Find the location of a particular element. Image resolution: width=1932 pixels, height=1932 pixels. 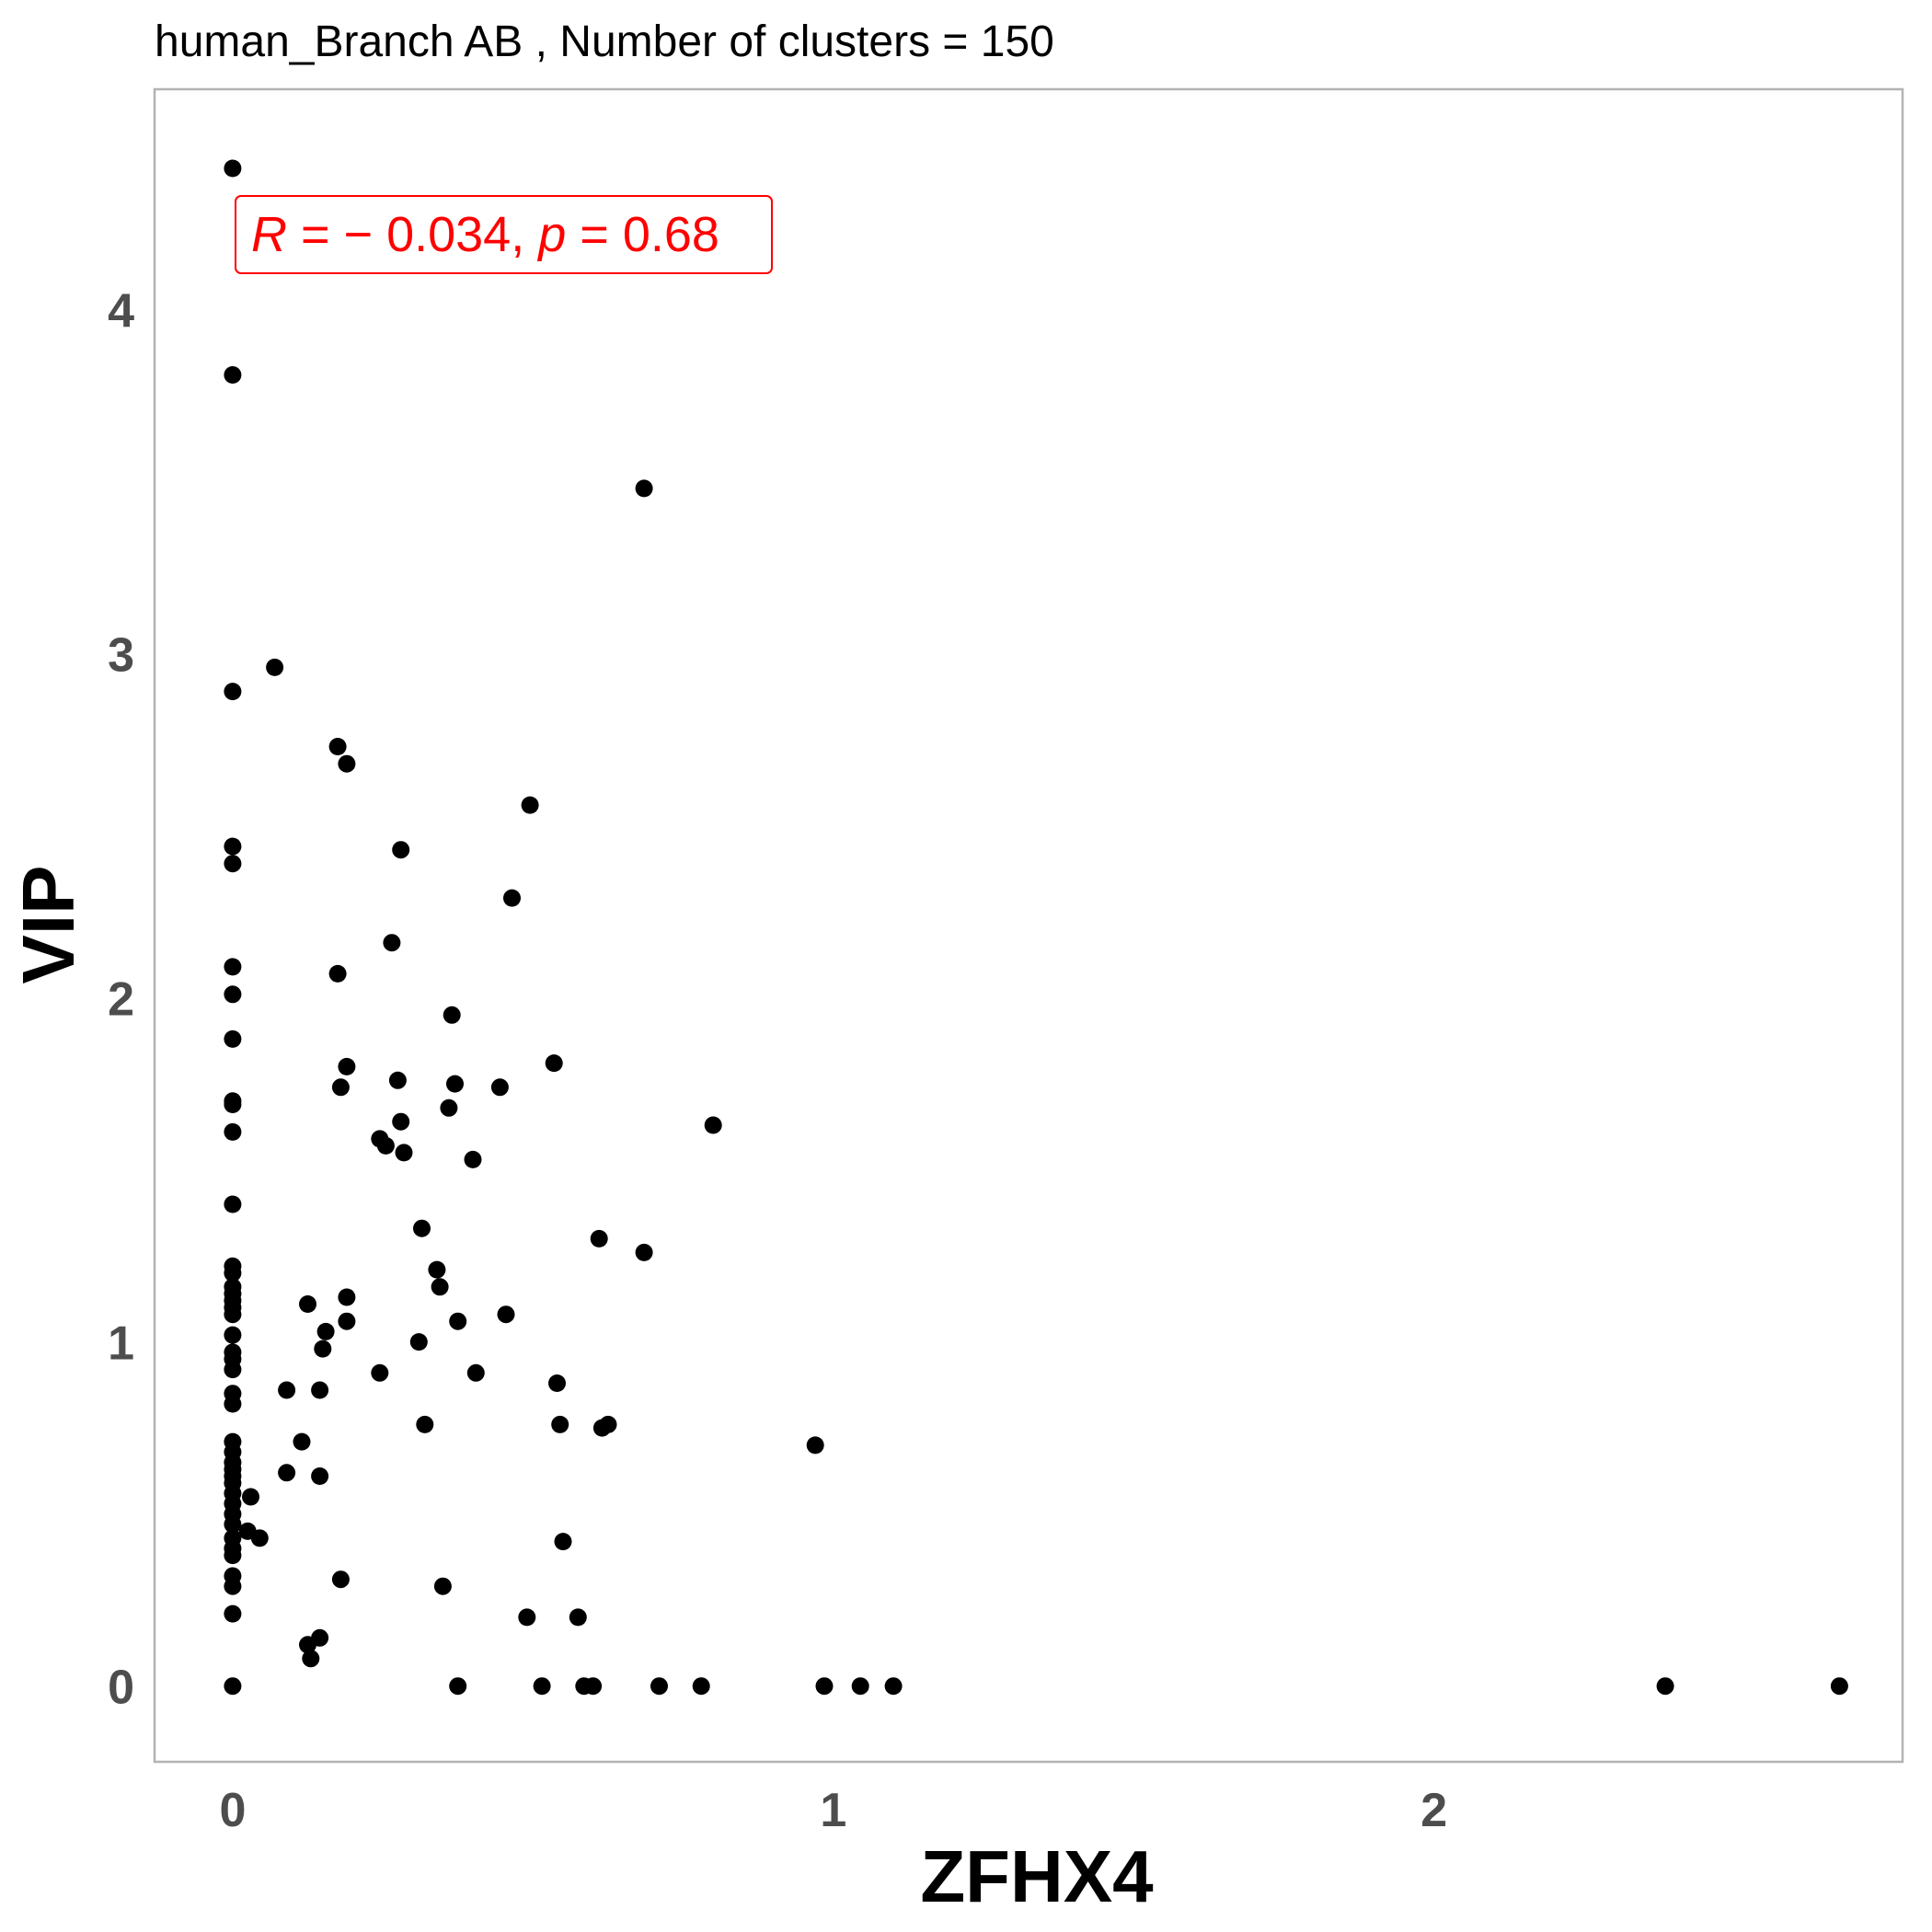

correlation-annotation: R = − 0.034, p = 0.68 is located at coordinates (504, 234).